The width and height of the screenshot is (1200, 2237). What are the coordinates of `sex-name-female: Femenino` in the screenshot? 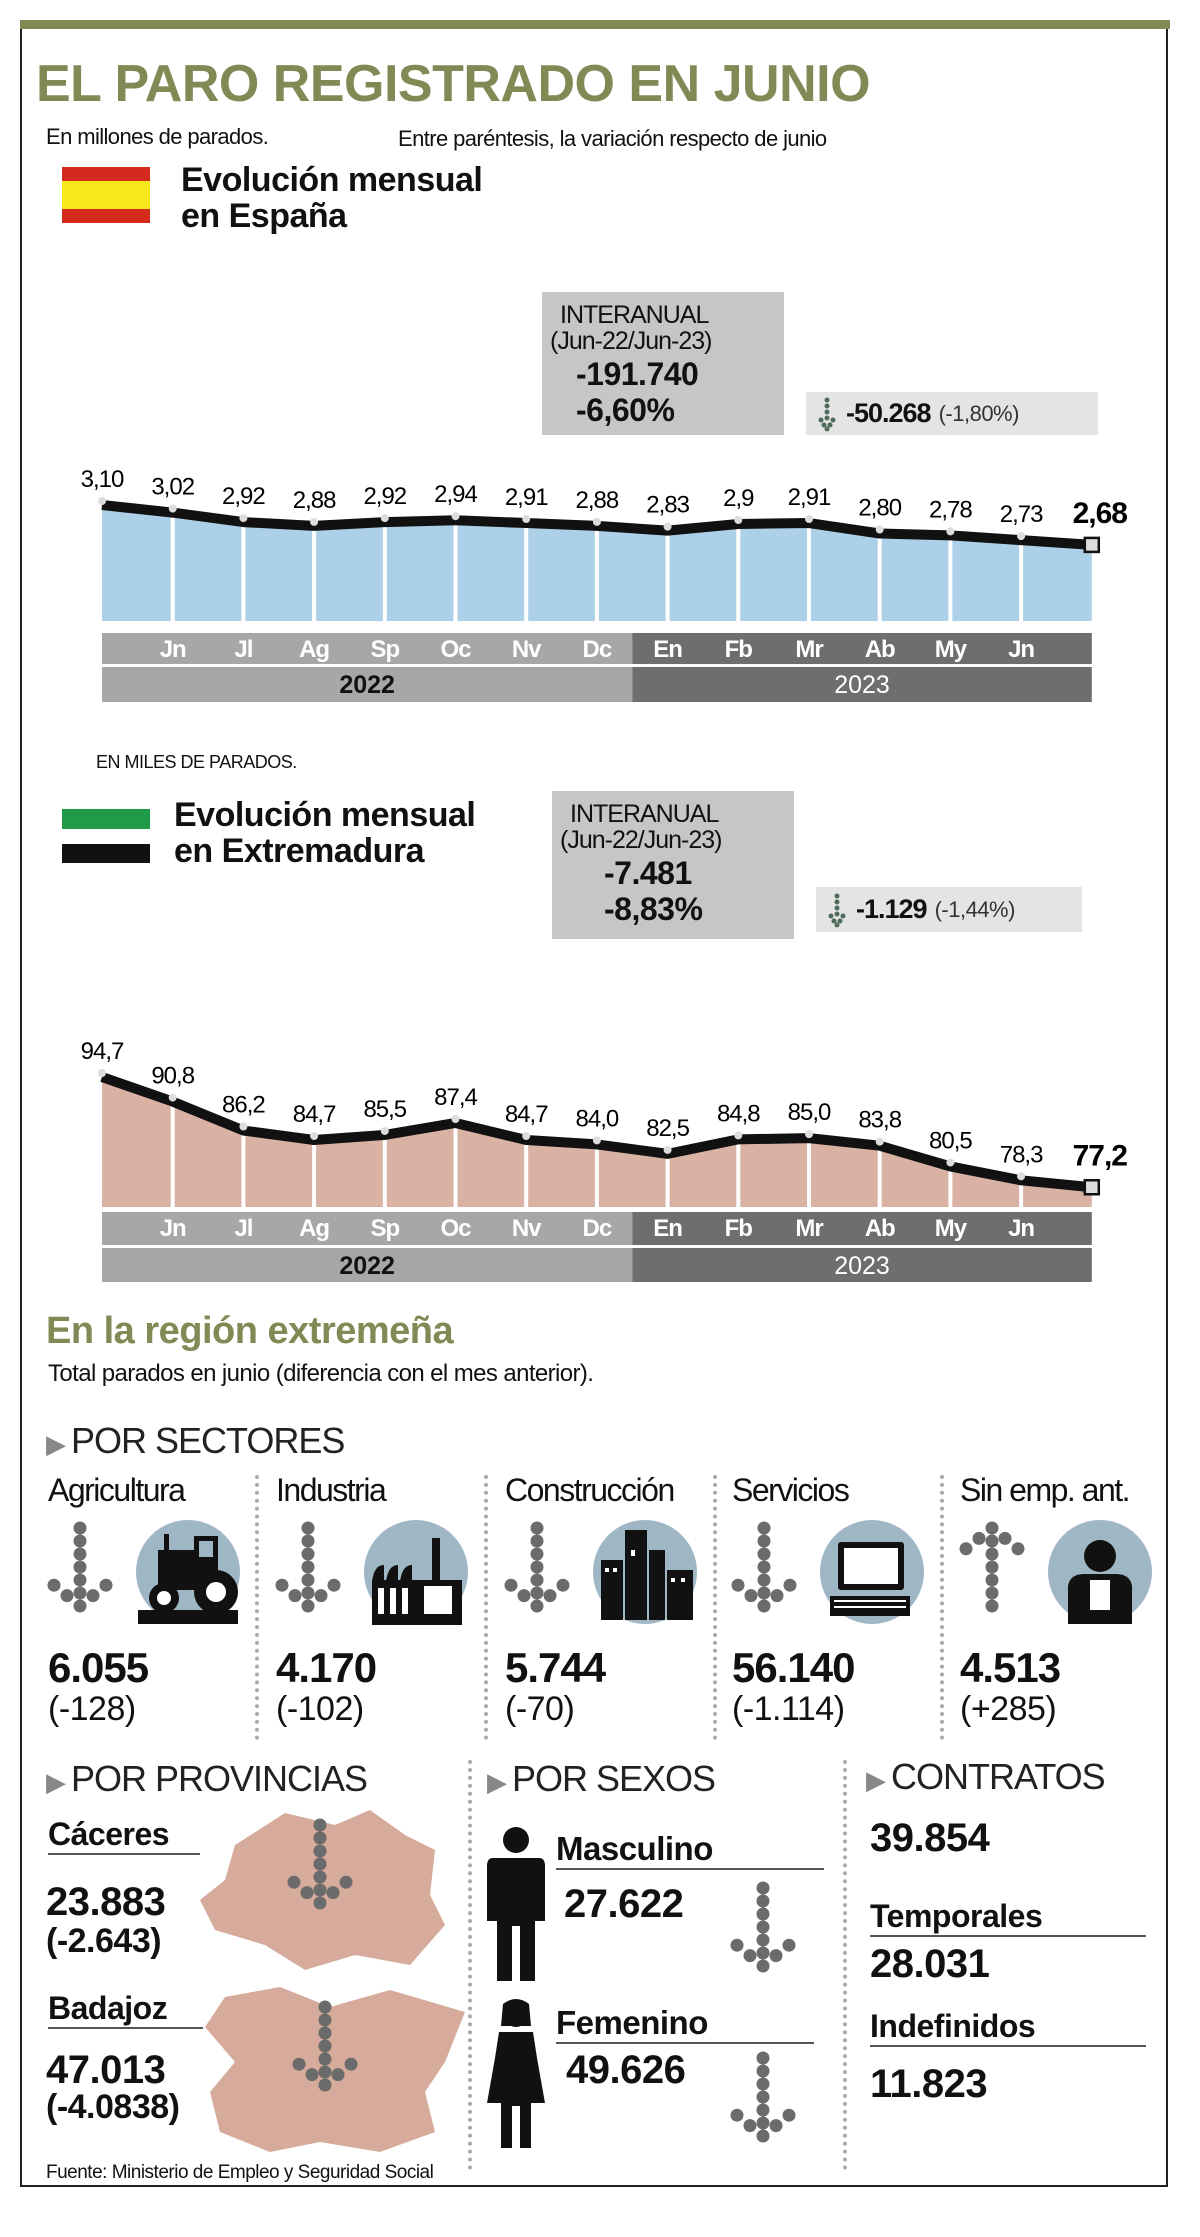 It's located at (685, 2024).